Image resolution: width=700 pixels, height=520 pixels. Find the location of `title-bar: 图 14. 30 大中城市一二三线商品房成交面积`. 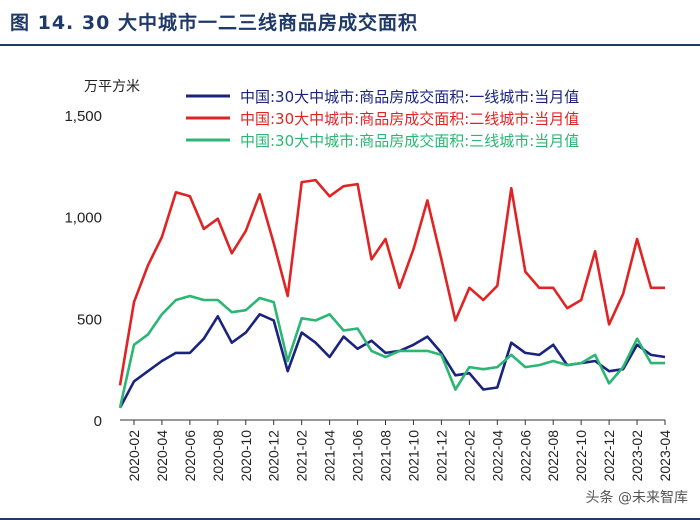

title-bar: 图 14. 30 大中城市一二三线商品房成交面积 is located at coordinates (350, 23).